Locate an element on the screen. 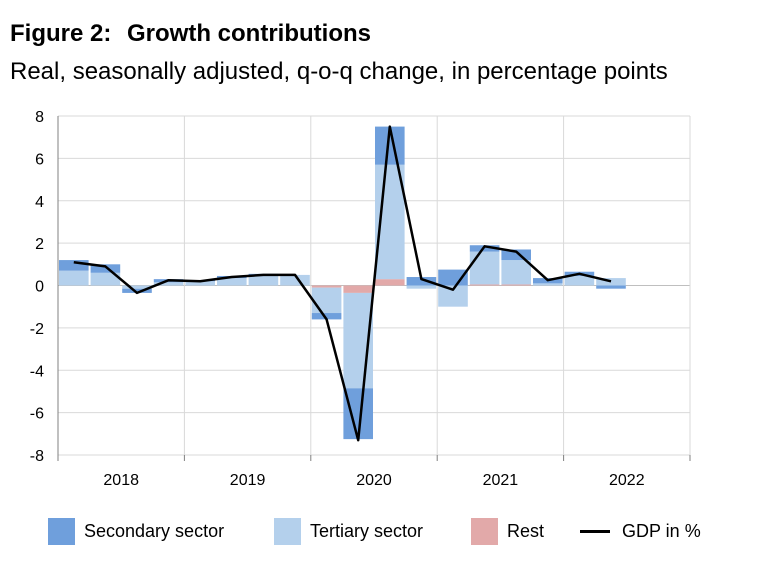 The image size is (767, 573). legend-label-gdp: GDP in % is located at coordinates (661, 530).